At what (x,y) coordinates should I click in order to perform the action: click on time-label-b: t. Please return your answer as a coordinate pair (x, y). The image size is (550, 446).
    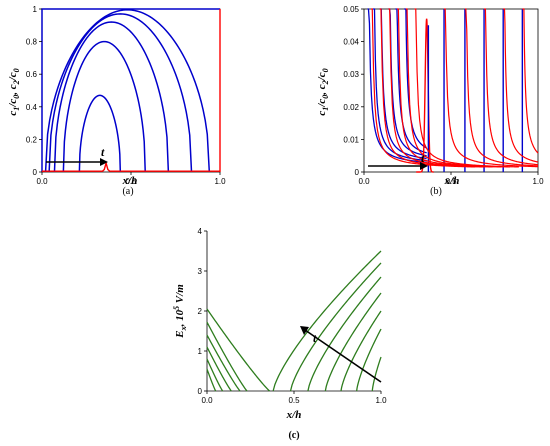
    Looking at the image, I should click on (423, 158).